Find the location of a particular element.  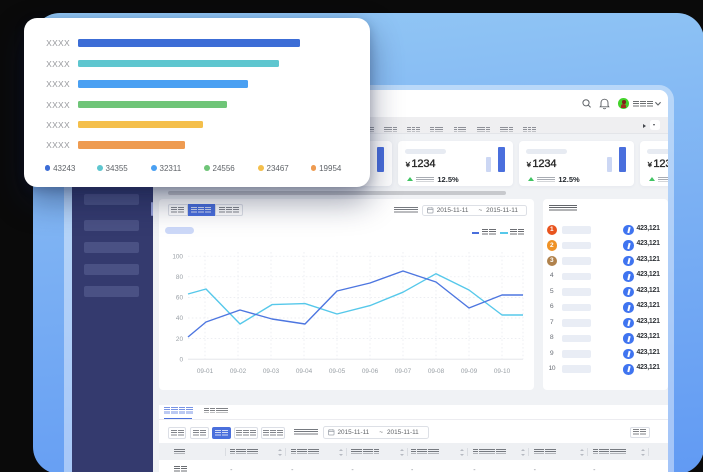

svg-text: 09-09 is located at coordinates (469, 371).